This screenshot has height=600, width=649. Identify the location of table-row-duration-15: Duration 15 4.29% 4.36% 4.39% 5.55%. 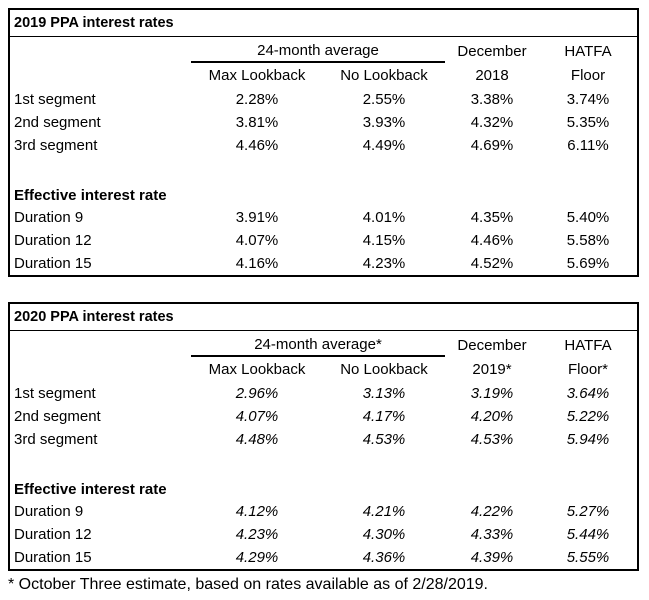
(323, 557).